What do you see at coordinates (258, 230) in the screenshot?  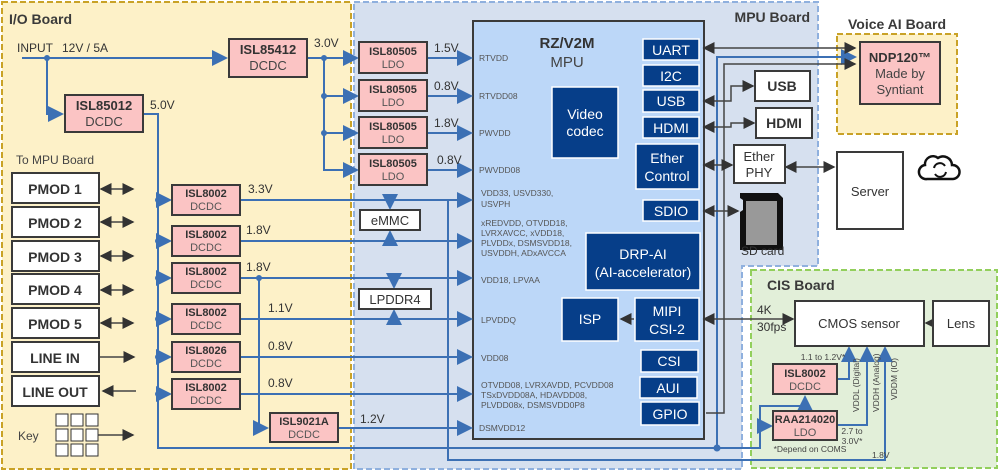 I see `dcdc-voltage: 1.8V` at bounding box center [258, 230].